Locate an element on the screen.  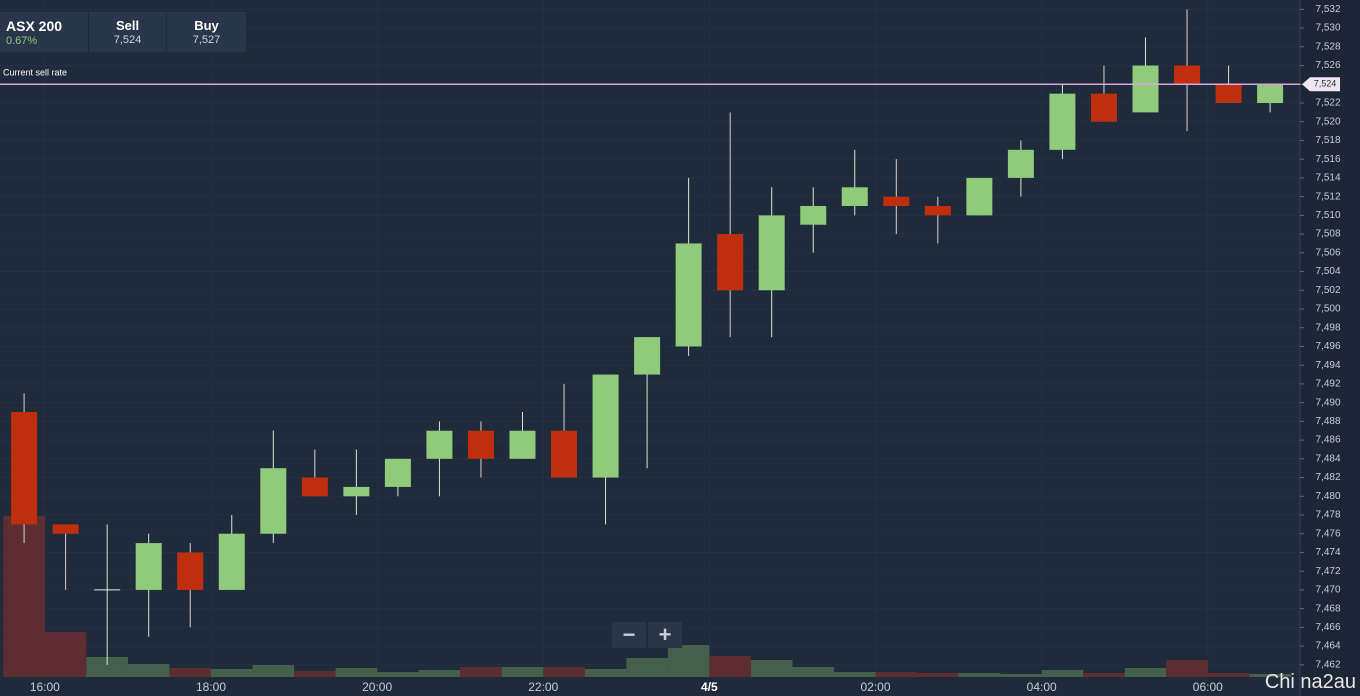
sell-label: Sell is located at coordinates (127, 25).